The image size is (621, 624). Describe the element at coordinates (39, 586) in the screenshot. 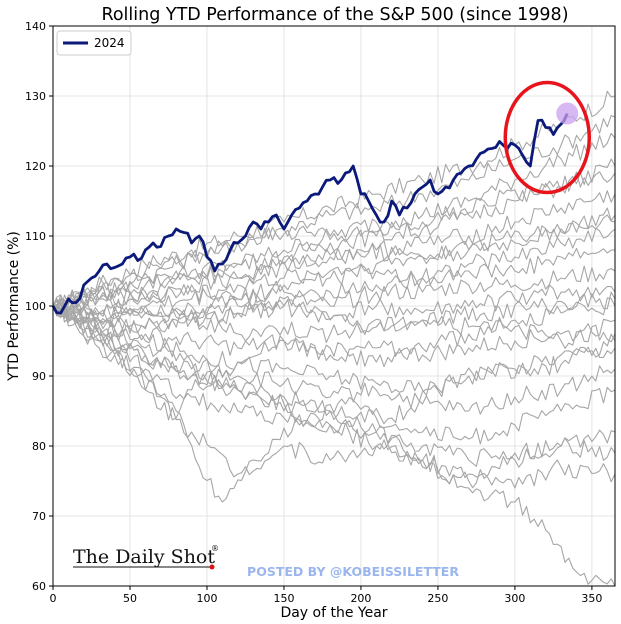

I see `y-tick-label: 60` at that location.